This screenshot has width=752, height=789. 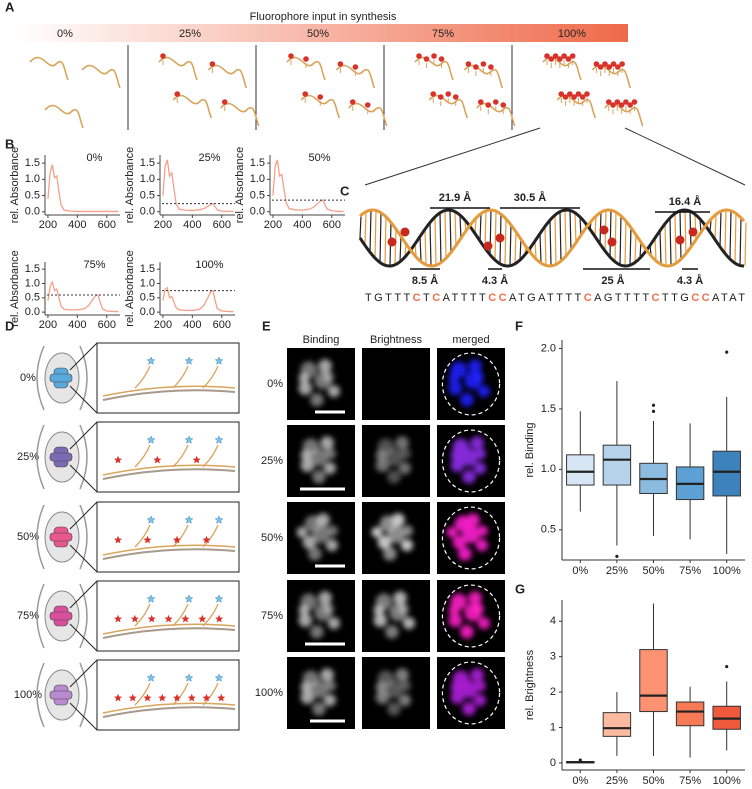 I want to click on x-tick-label: 100%, so click(x=727, y=571).